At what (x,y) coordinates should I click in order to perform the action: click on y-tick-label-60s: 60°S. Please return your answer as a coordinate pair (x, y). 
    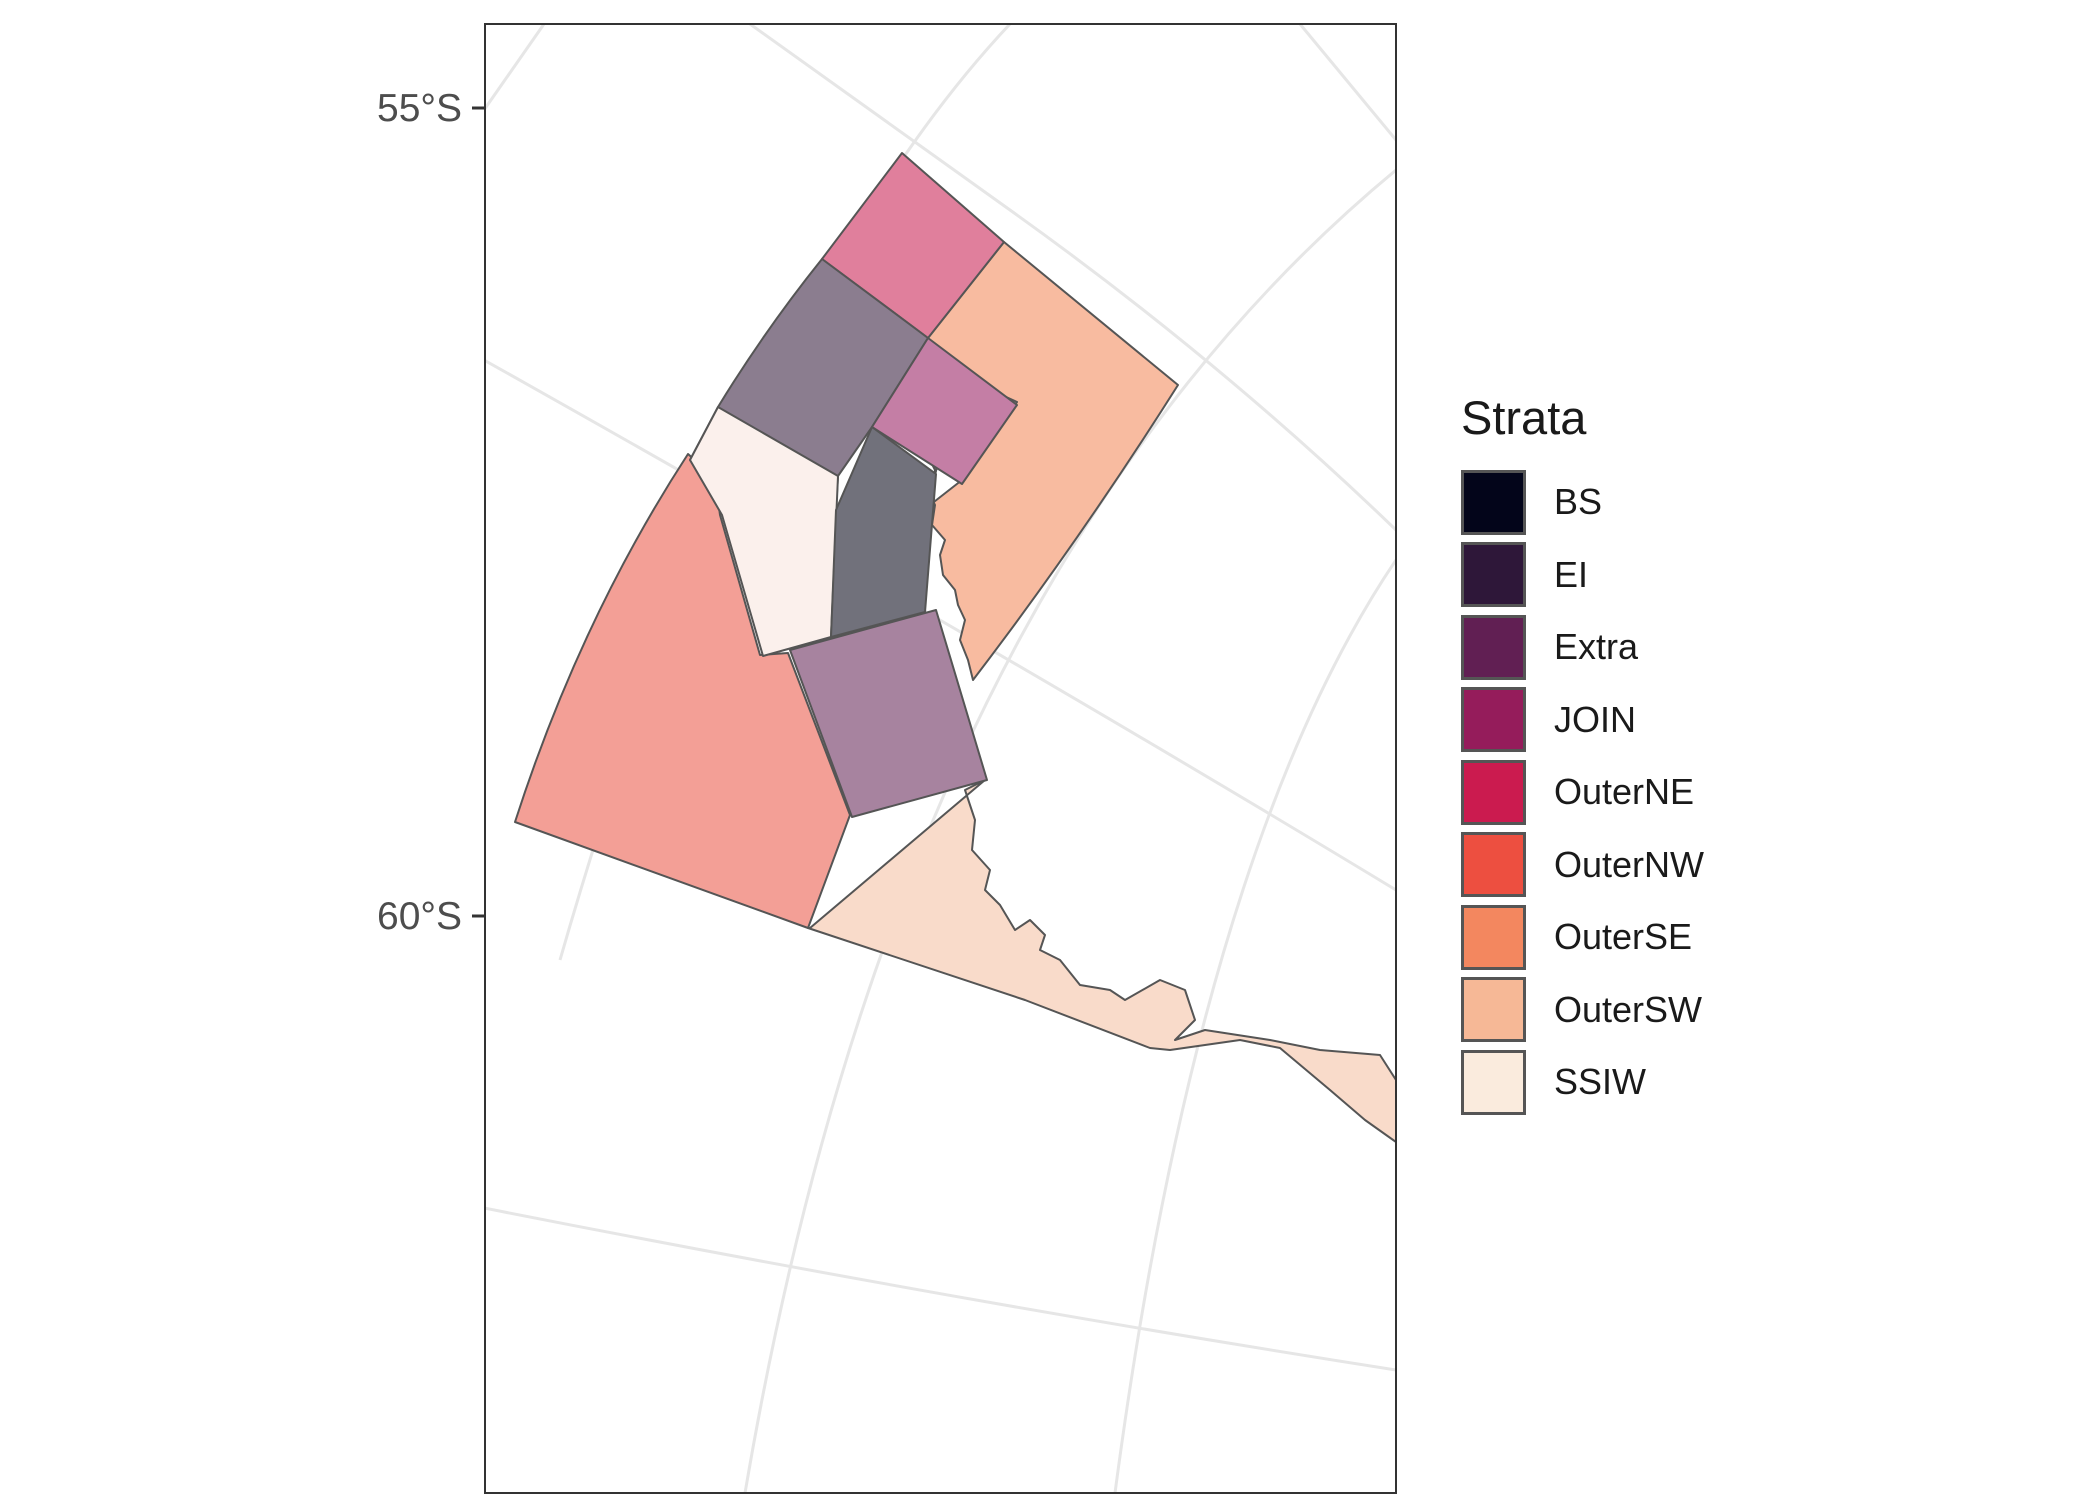
    Looking at the image, I should click on (419, 916).